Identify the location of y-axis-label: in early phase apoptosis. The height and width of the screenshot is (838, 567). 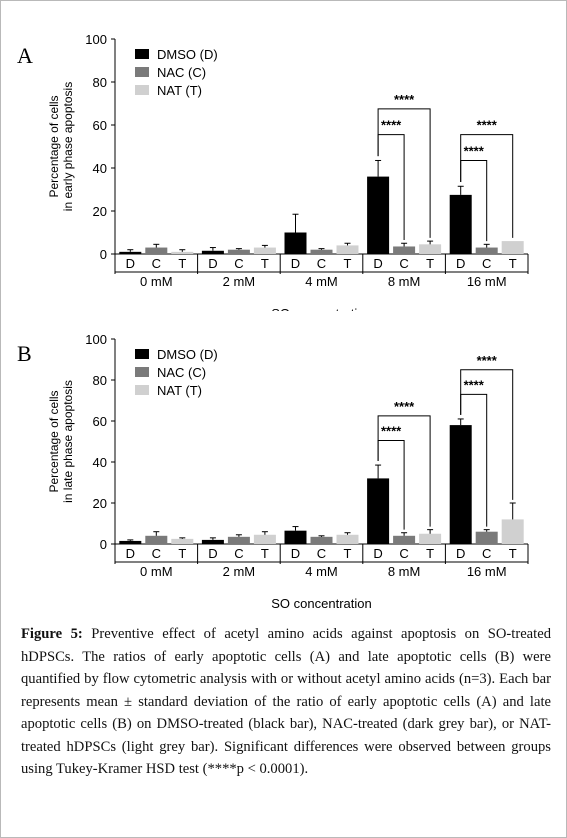
(68, 146).